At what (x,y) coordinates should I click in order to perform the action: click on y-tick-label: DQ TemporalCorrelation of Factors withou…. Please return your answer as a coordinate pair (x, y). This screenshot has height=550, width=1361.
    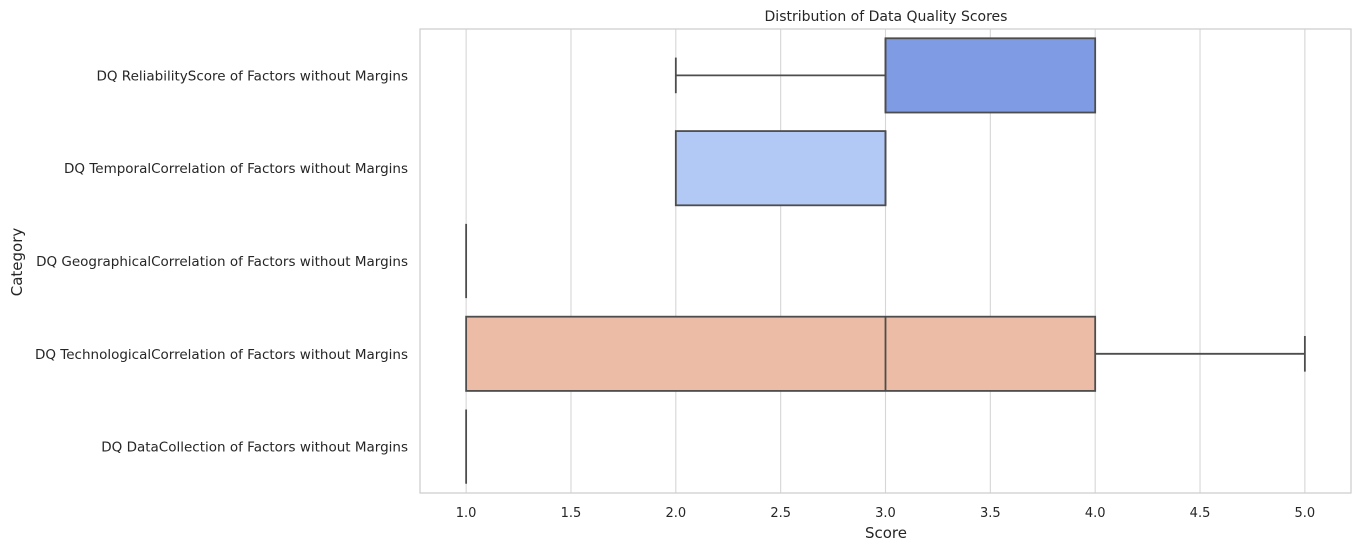
    Looking at the image, I should click on (236, 169).